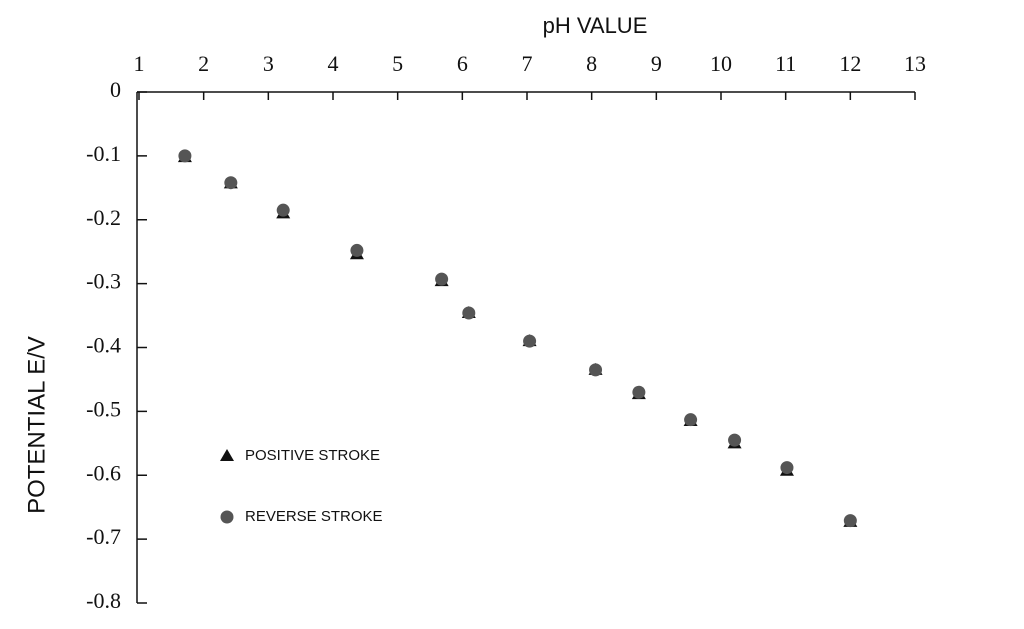  I want to click on y-tick-label: -0.1, so click(103, 153).